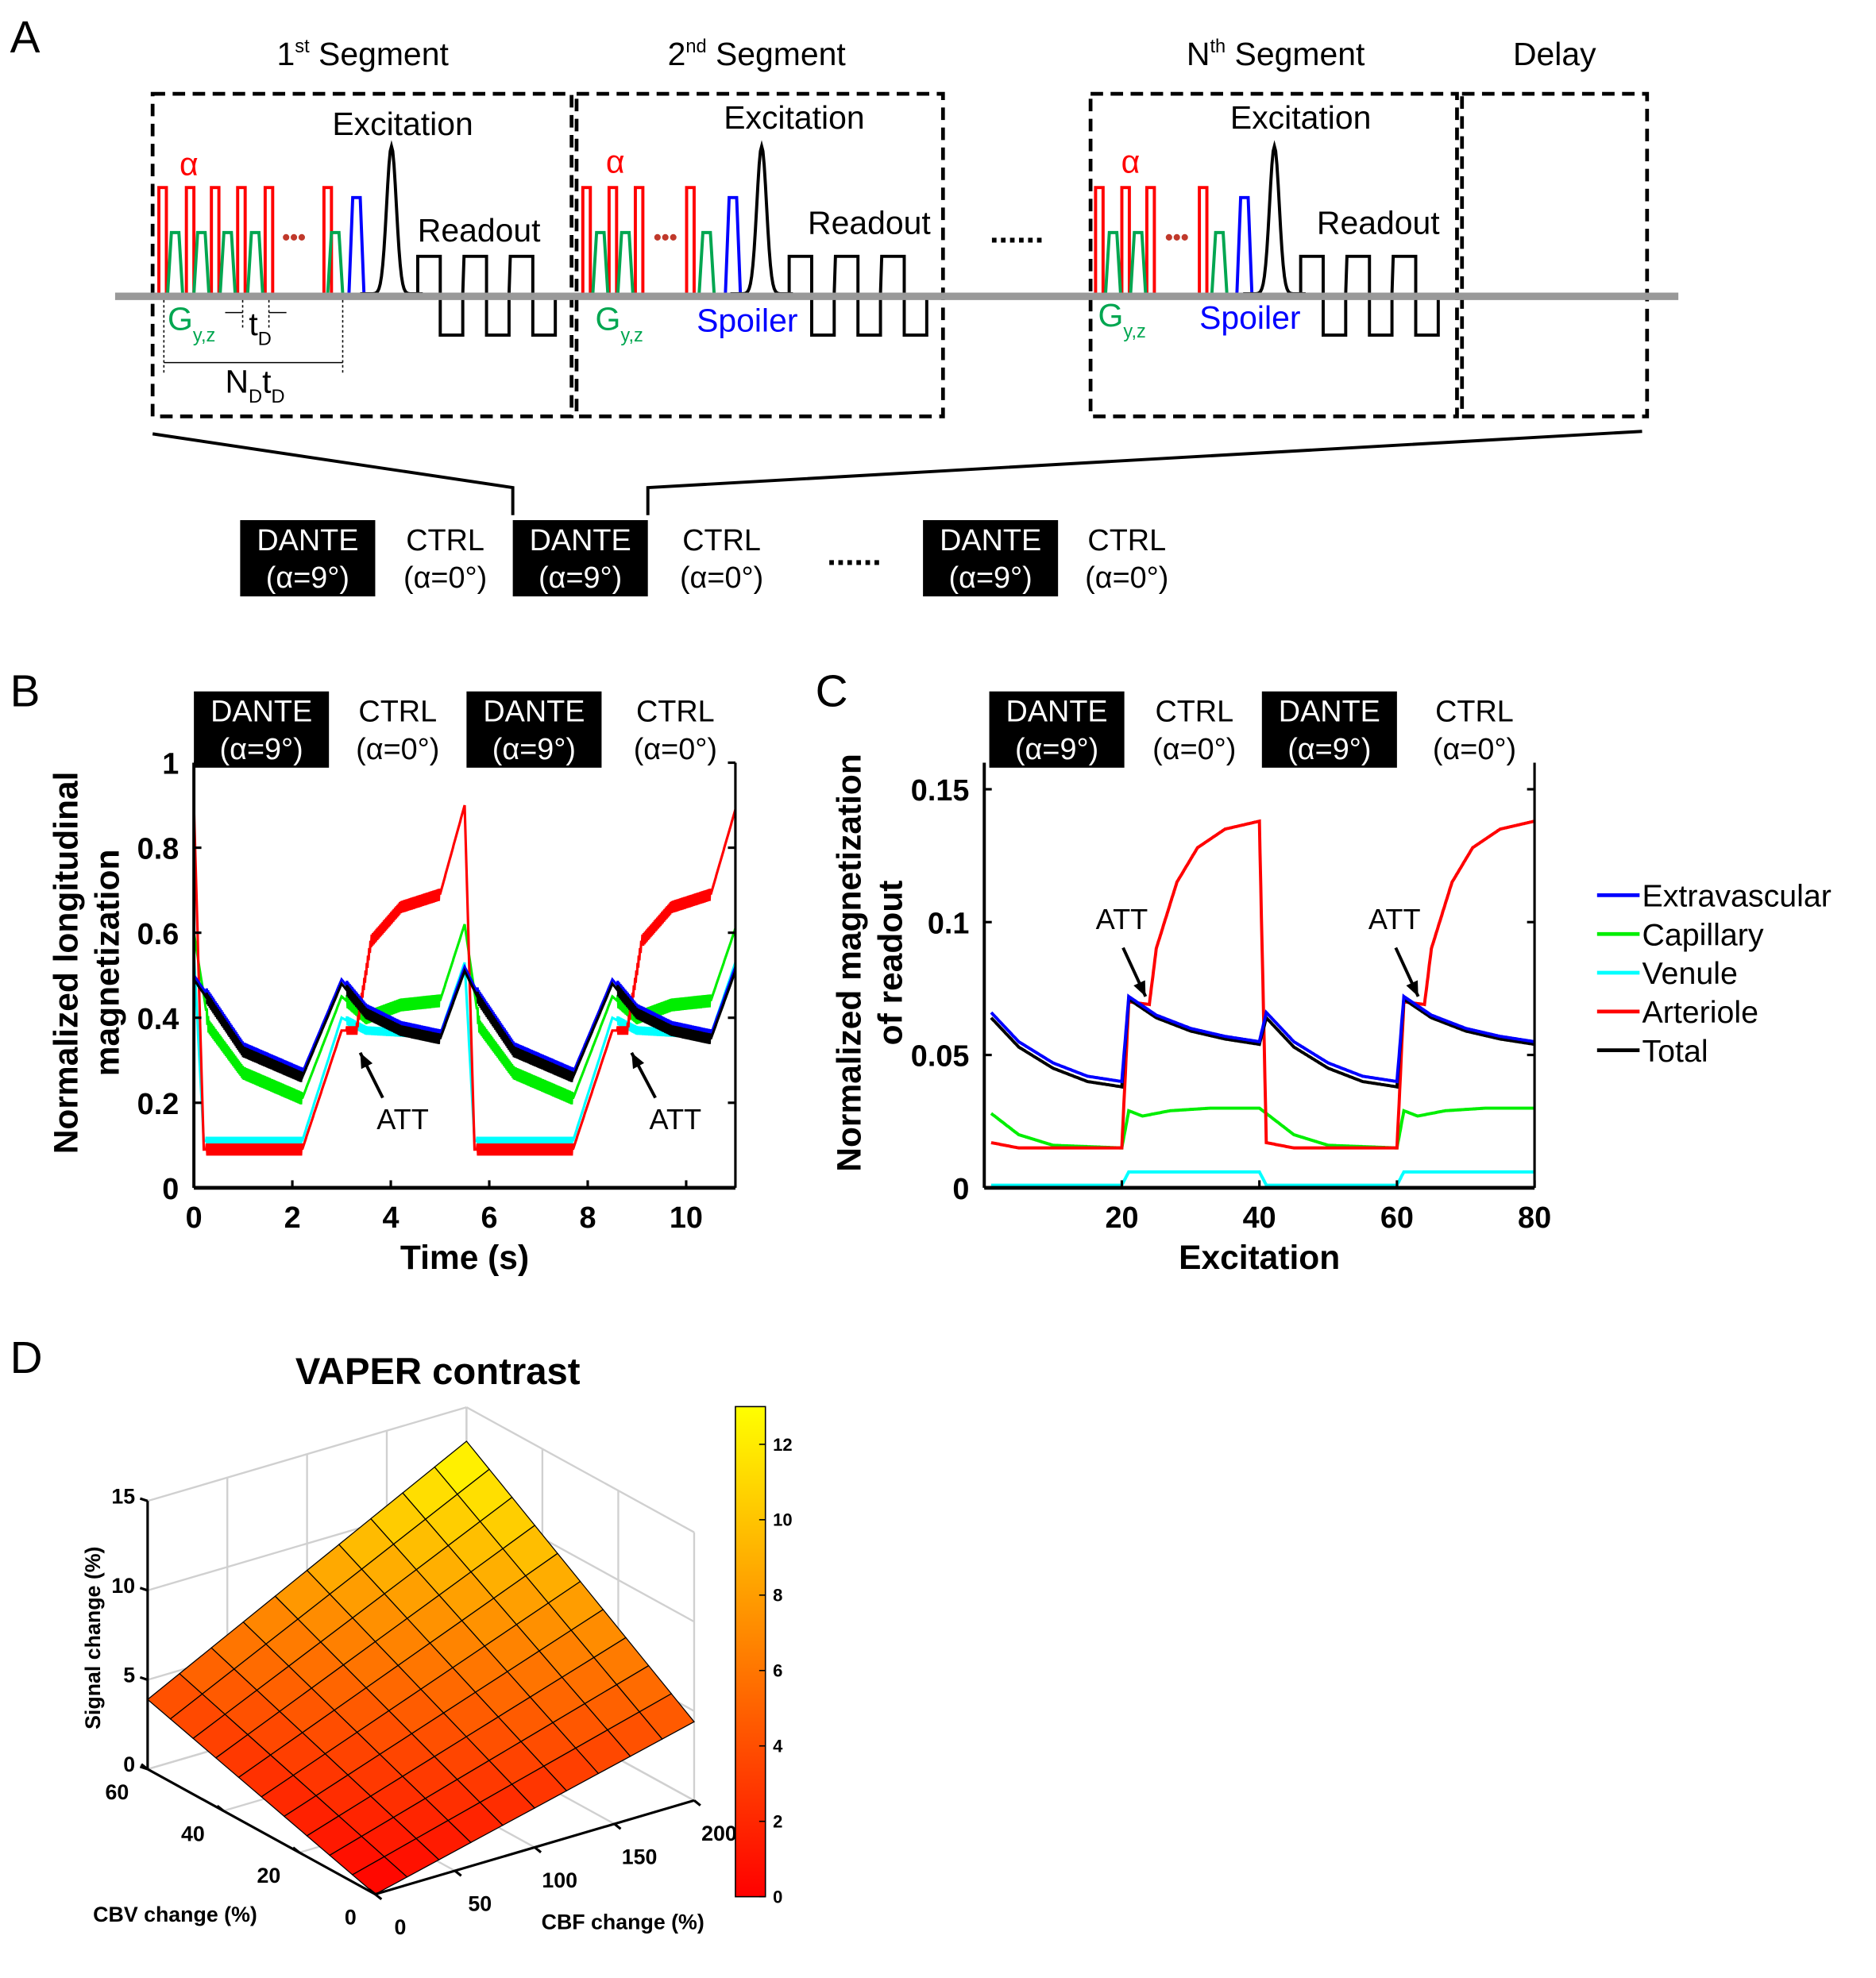 The image size is (1876, 1978). What do you see at coordinates (269, 1875) in the screenshot?
I see `cbv-tick-label: 20` at bounding box center [269, 1875].